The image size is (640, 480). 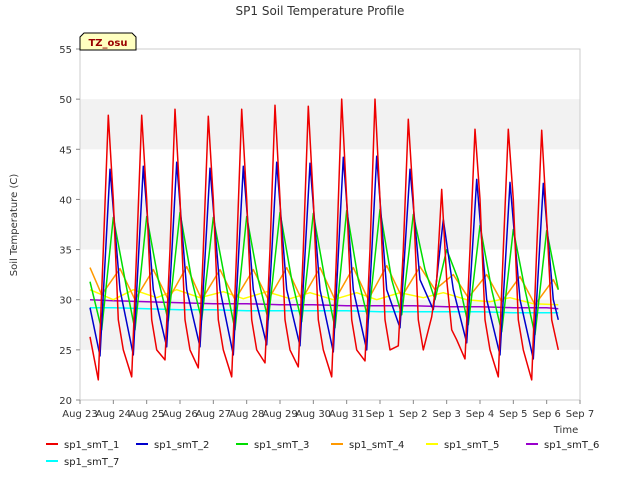 What do you see at coordinates (69, 226) in the screenshot?
I see `y-axis: 20 25 30 35 40 45 50 55` at bounding box center [69, 226].